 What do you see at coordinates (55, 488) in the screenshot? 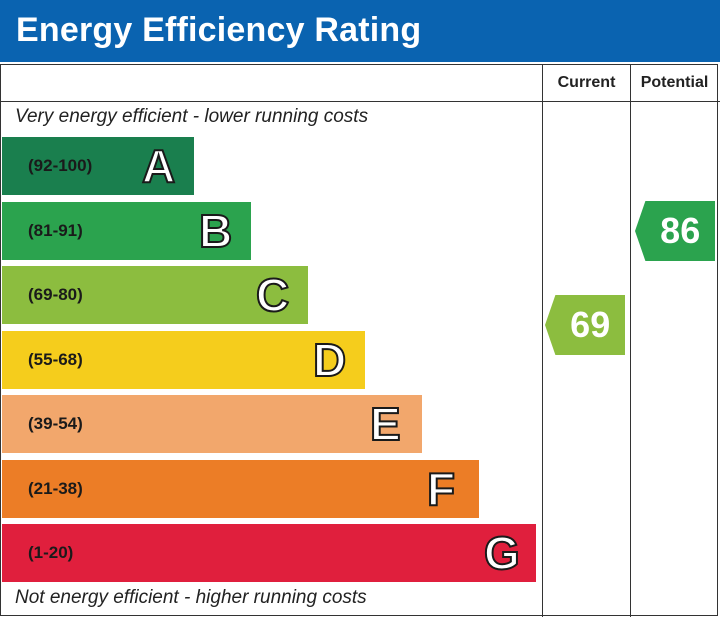
I see `band-range-label: (21-38)` at bounding box center [55, 488].